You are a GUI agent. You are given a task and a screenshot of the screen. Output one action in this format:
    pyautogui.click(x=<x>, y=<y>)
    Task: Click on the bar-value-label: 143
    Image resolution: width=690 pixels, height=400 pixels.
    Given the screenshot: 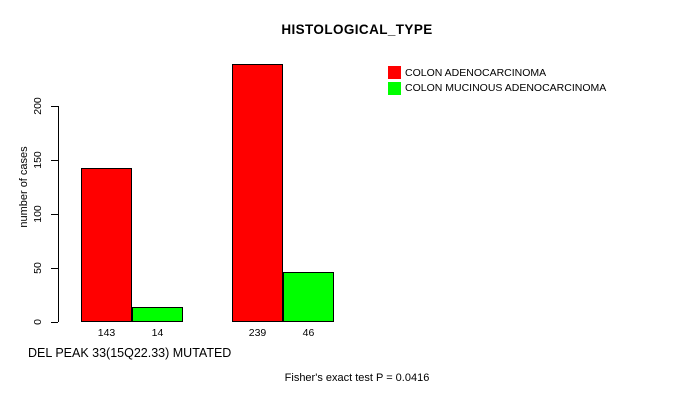 What is the action you would take?
    pyautogui.click(x=106, y=333)
    